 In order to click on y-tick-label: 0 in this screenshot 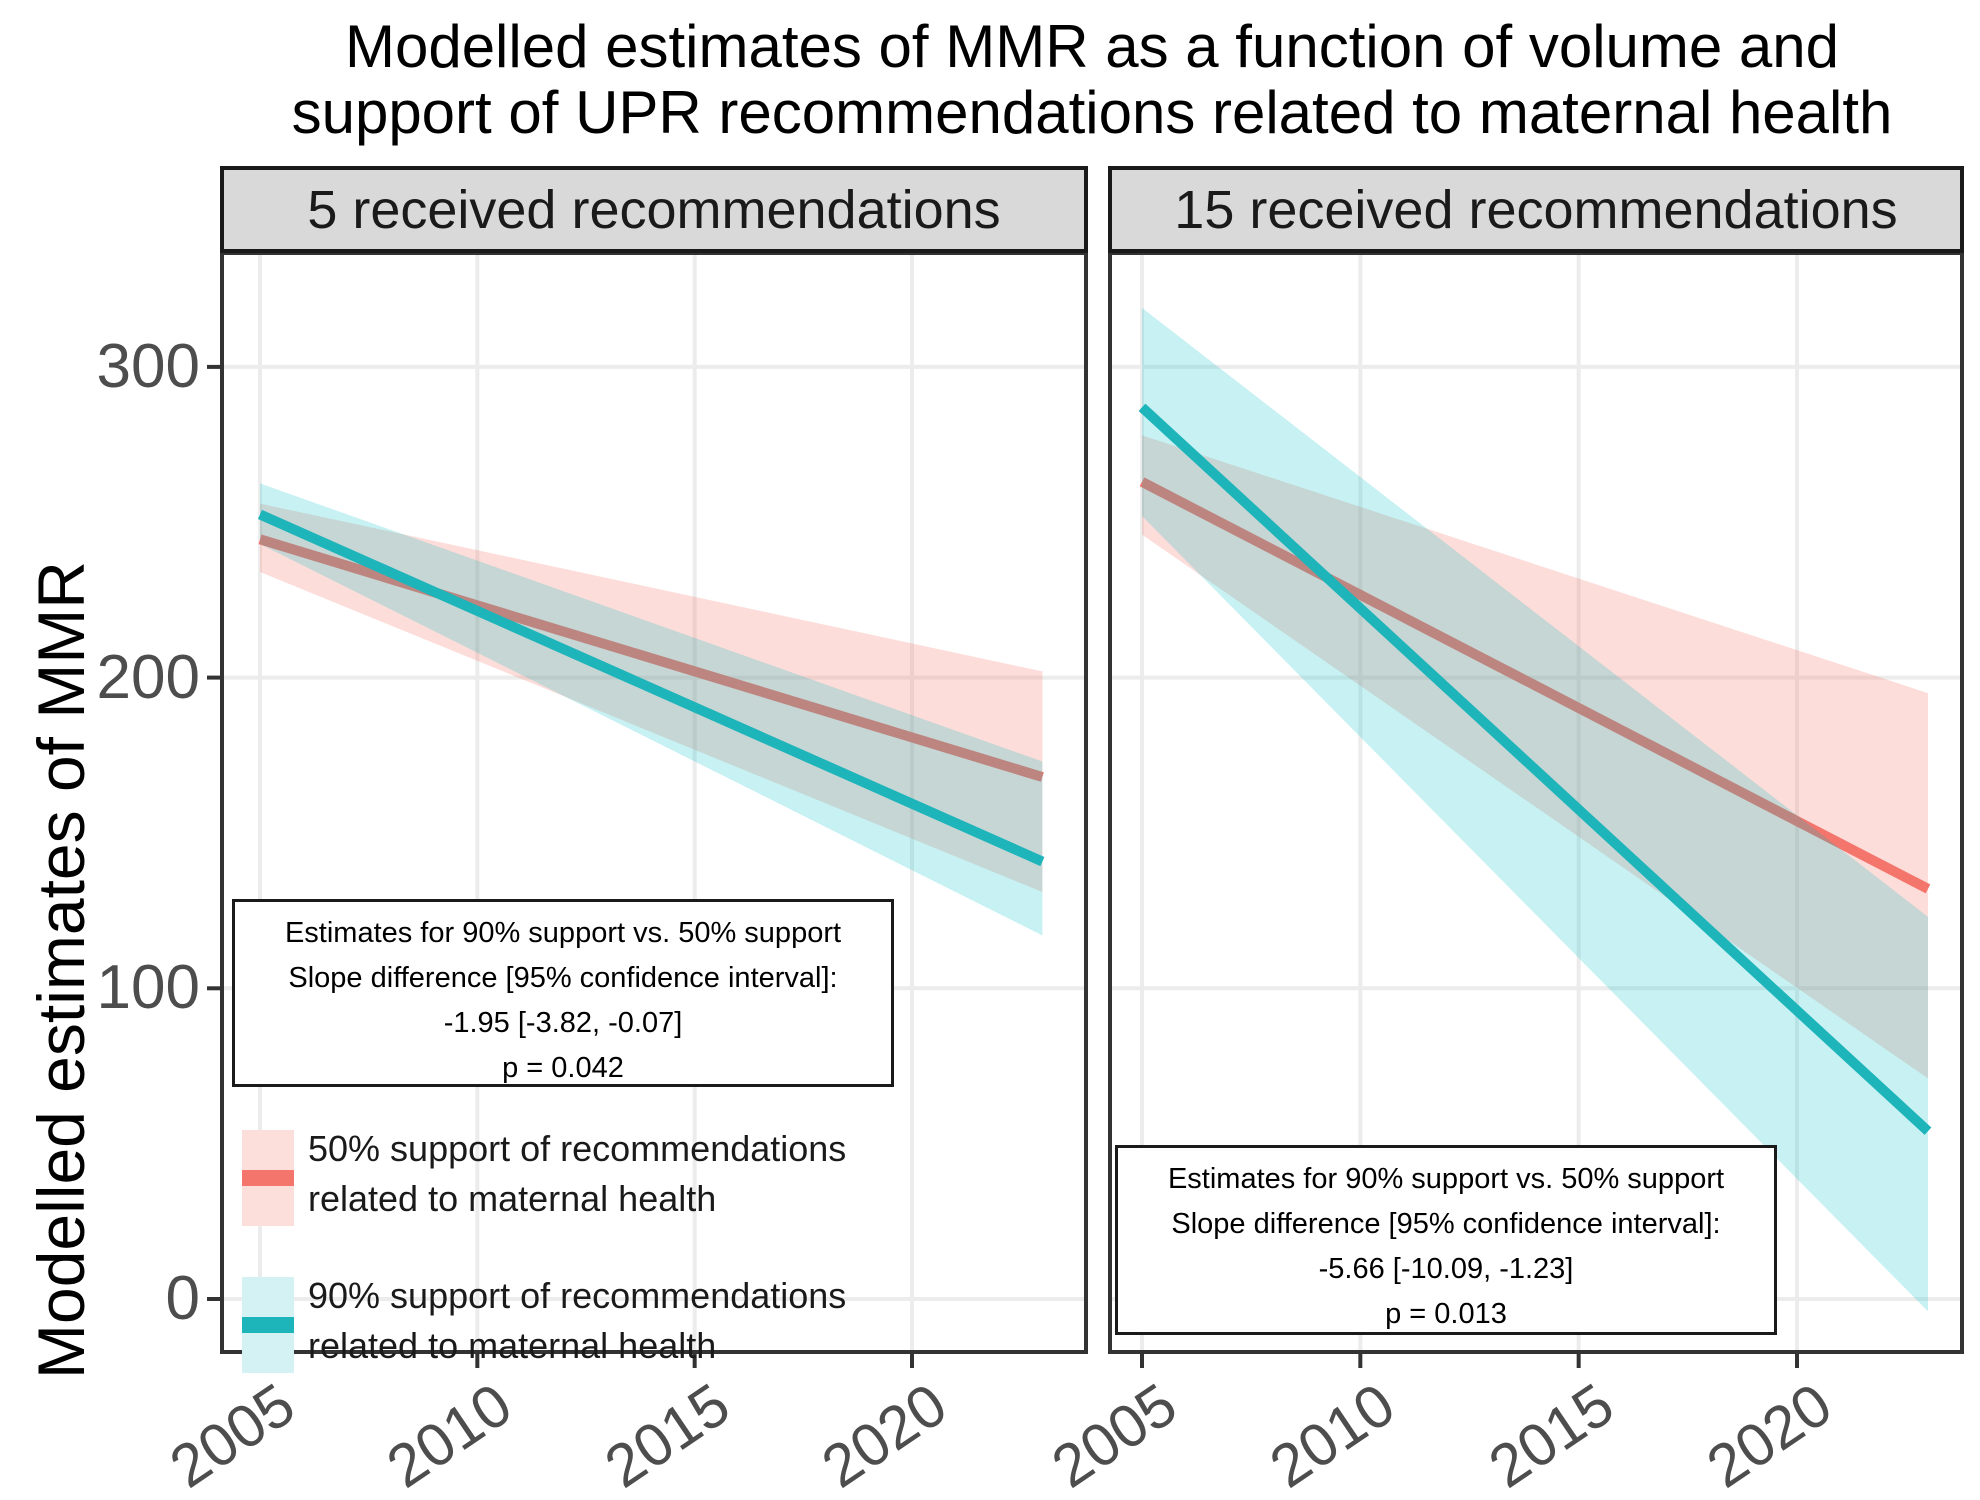, I will do `click(182, 1298)`.